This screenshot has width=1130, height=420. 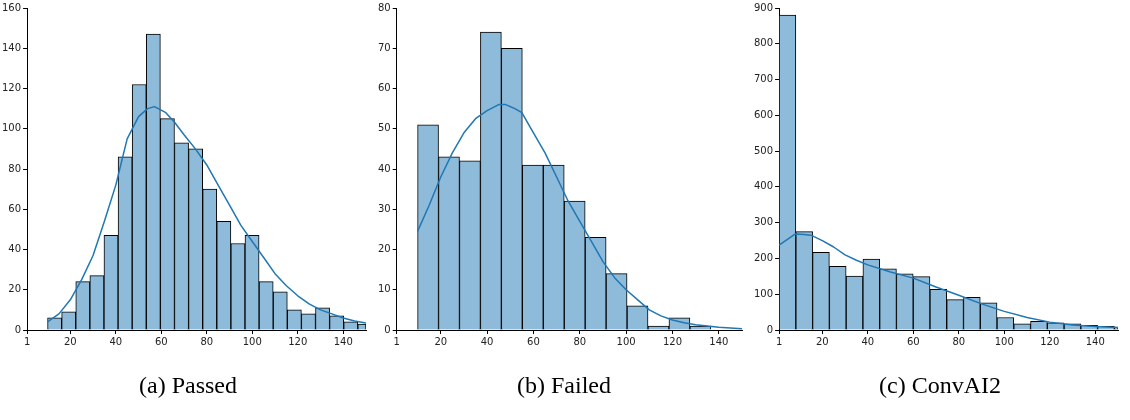 What do you see at coordinates (188, 385) in the screenshot?
I see `text: (a) Passed` at bounding box center [188, 385].